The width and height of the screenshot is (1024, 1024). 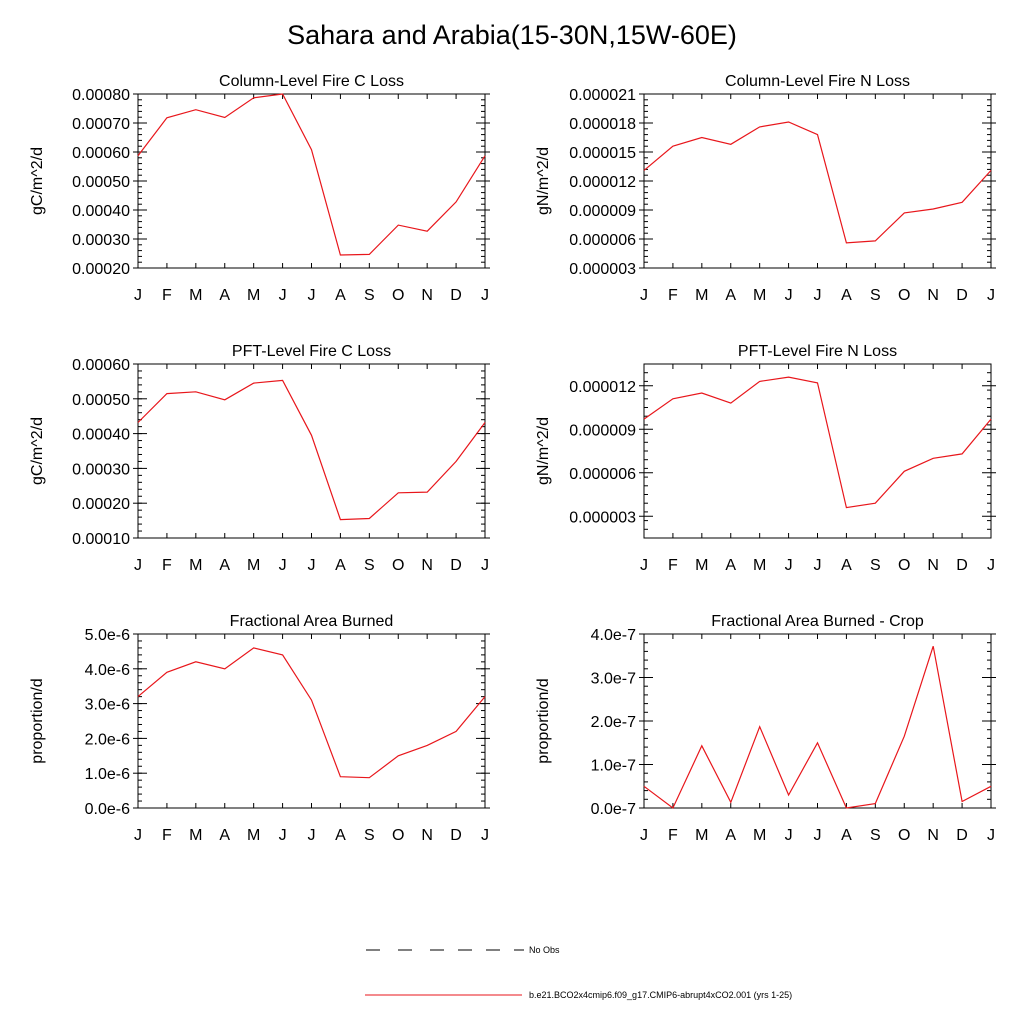 I want to click on y-tick-label: 4.0e-6, so click(x=107, y=670).